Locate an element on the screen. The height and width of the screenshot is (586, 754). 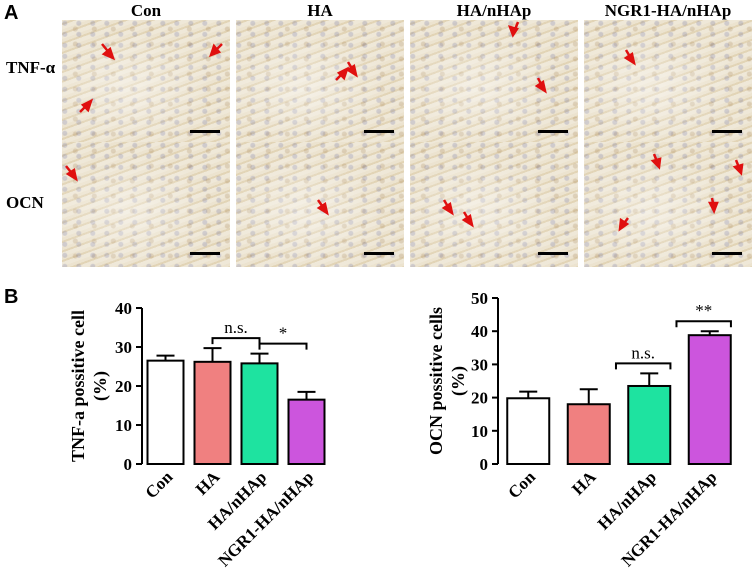
column-header-ngr1-ha-nhap: NGR1-HA/nHAp is located at coordinates (668, 10).